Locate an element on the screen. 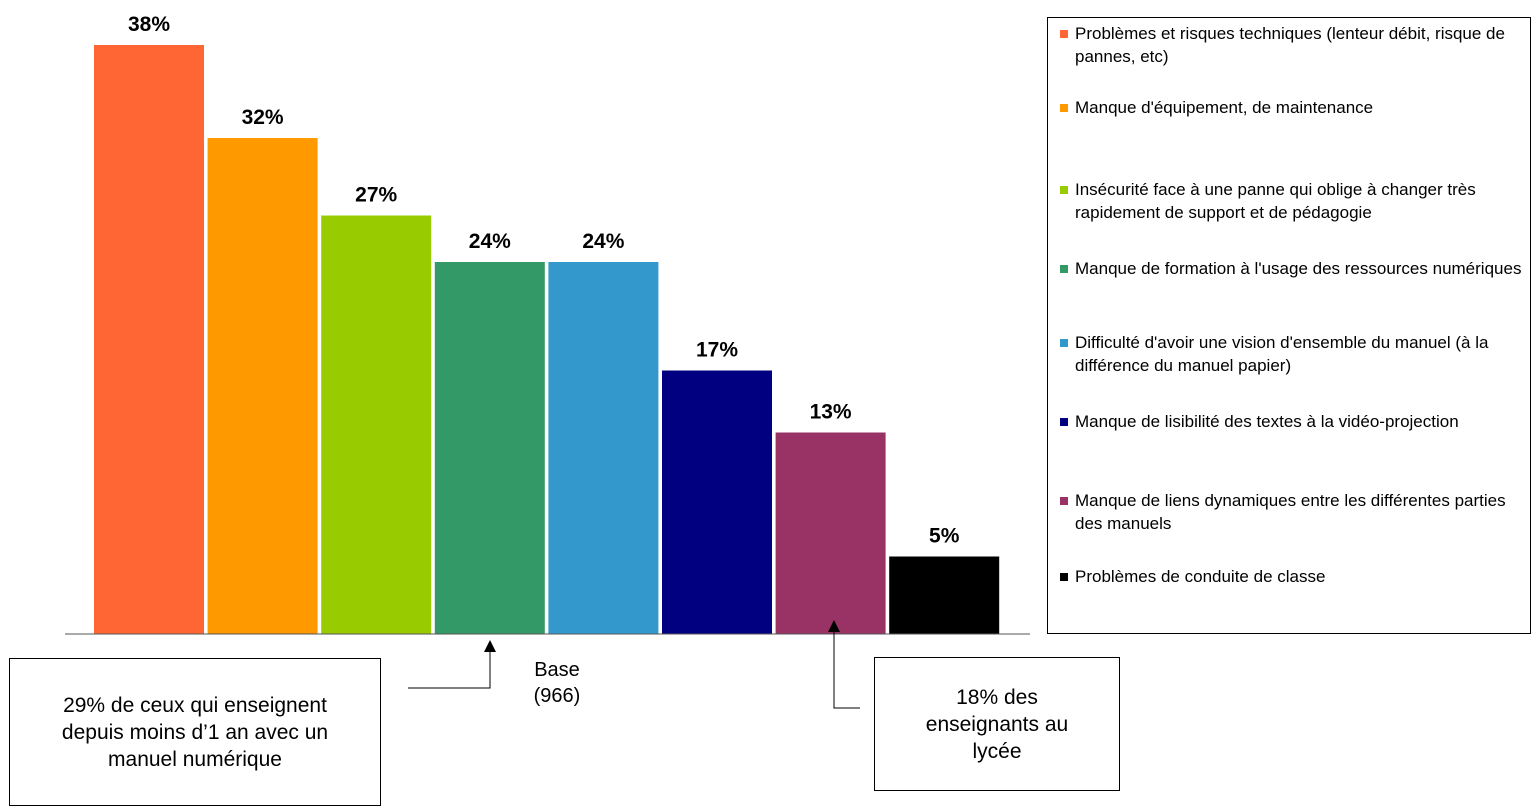 The height and width of the screenshot is (809, 1532). bar-value-label-4: 24% is located at coordinates (490, 241).